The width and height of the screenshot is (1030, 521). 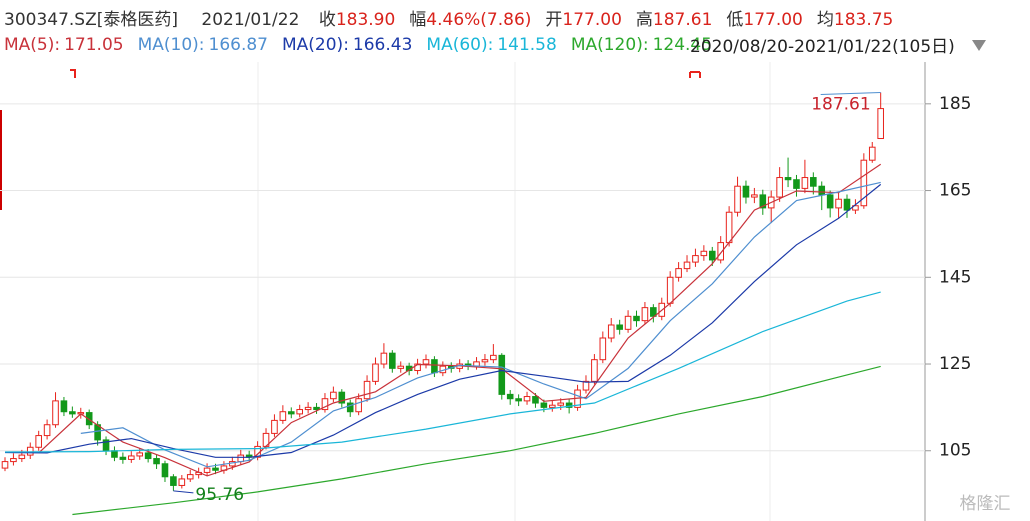 I want to click on legend-value: 141.58, so click(x=527, y=45).